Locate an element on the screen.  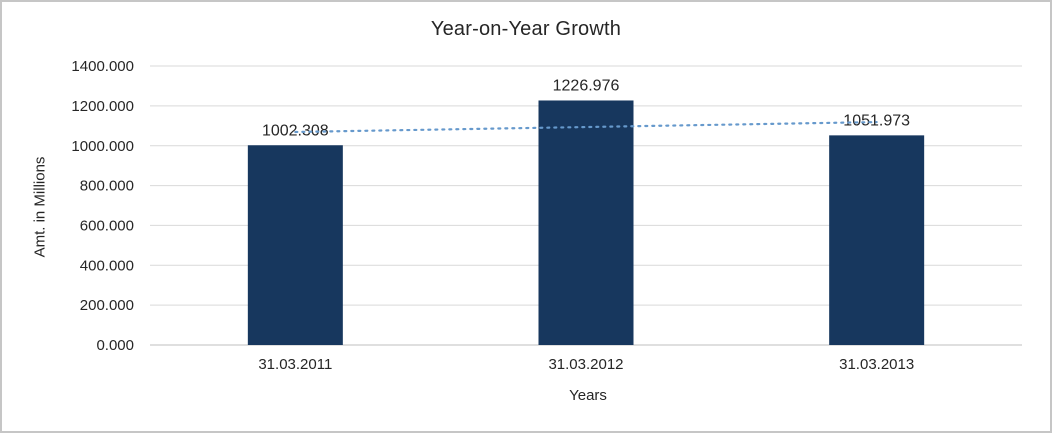
chart-title: Year-on-Year Growth is located at coordinates (526, 29).